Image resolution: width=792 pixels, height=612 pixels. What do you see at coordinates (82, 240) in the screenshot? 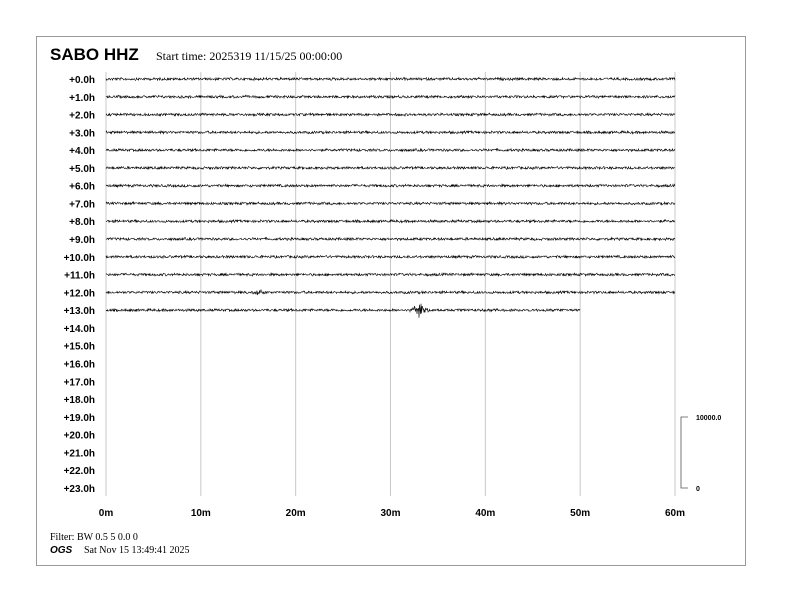
I see `row-label: +9.0h` at bounding box center [82, 240].